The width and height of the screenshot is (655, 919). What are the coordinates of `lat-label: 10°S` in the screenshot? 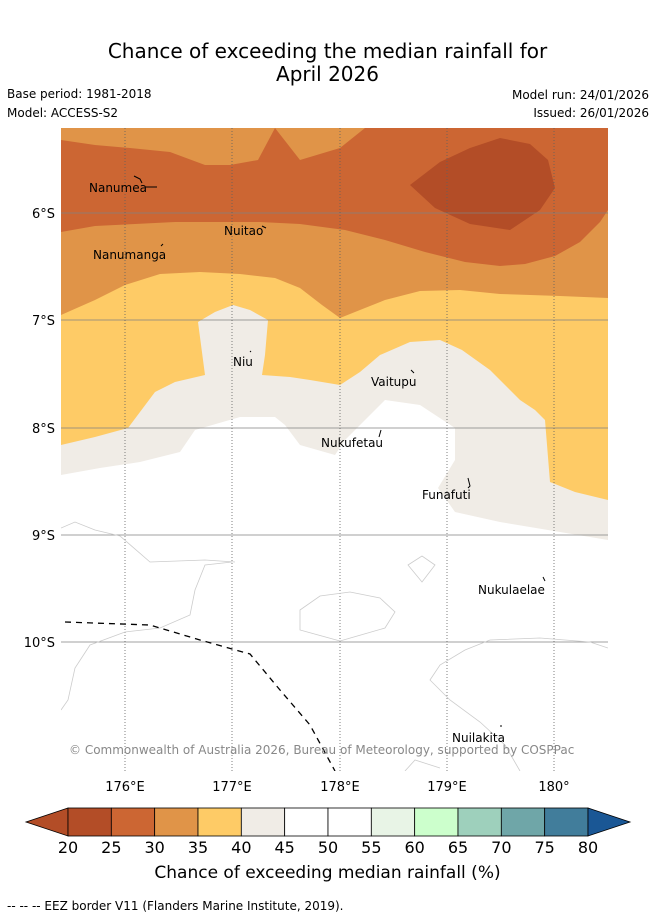 It's located at (39, 643).